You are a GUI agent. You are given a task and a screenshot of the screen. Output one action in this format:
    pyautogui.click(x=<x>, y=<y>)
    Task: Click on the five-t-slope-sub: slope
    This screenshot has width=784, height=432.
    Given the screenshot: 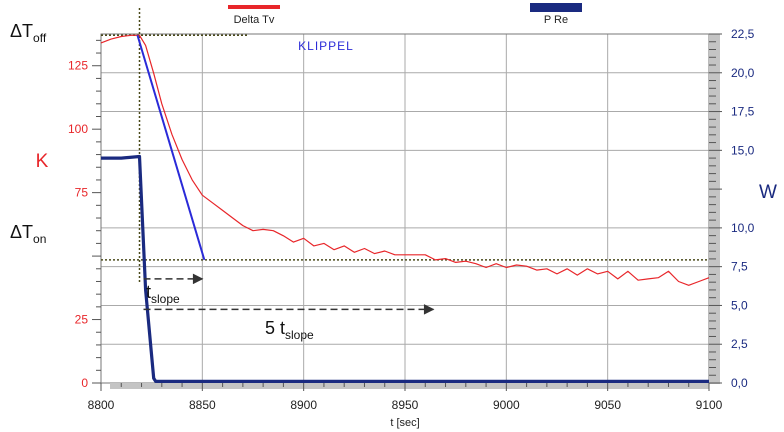 What is the action you would take?
    pyautogui.click(x=299, y=335)
    